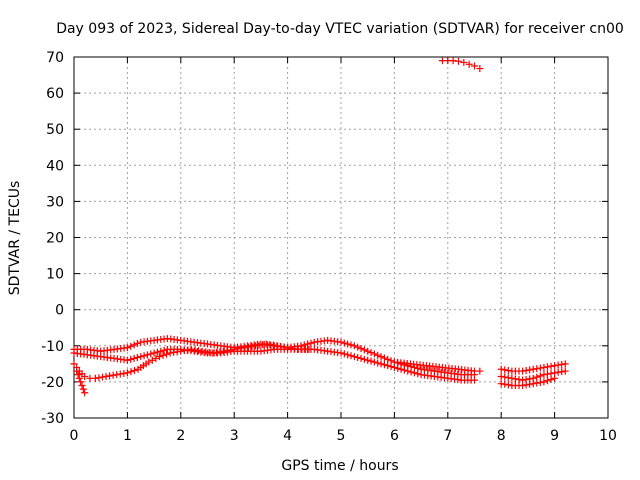 This screenshot has height=480, width=640. I want to click on y-tick-label: 10, so click(55, 275).